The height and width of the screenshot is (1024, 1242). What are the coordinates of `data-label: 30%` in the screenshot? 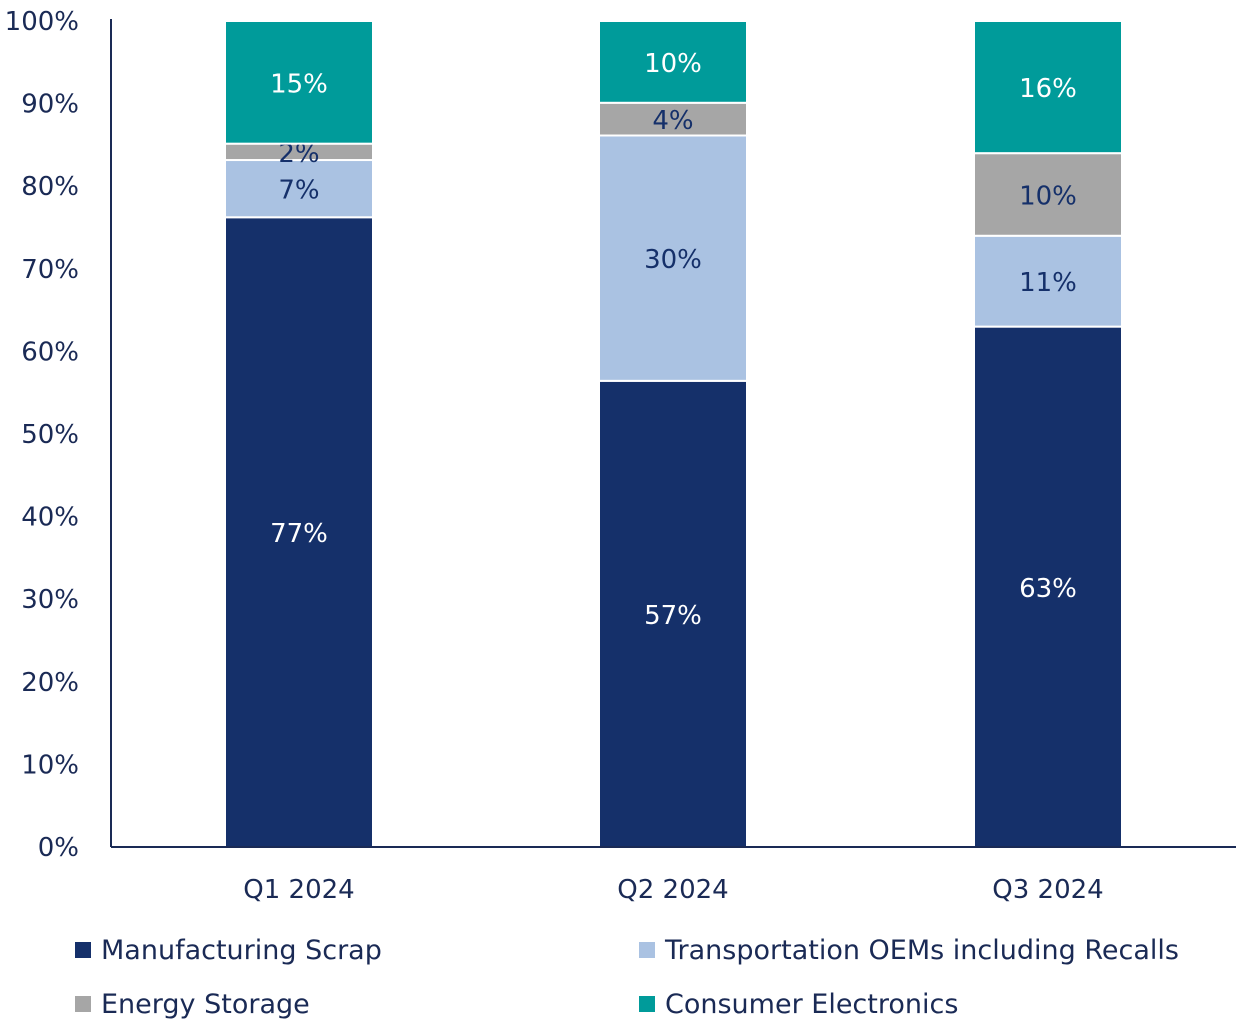 It's located at (673, 260).